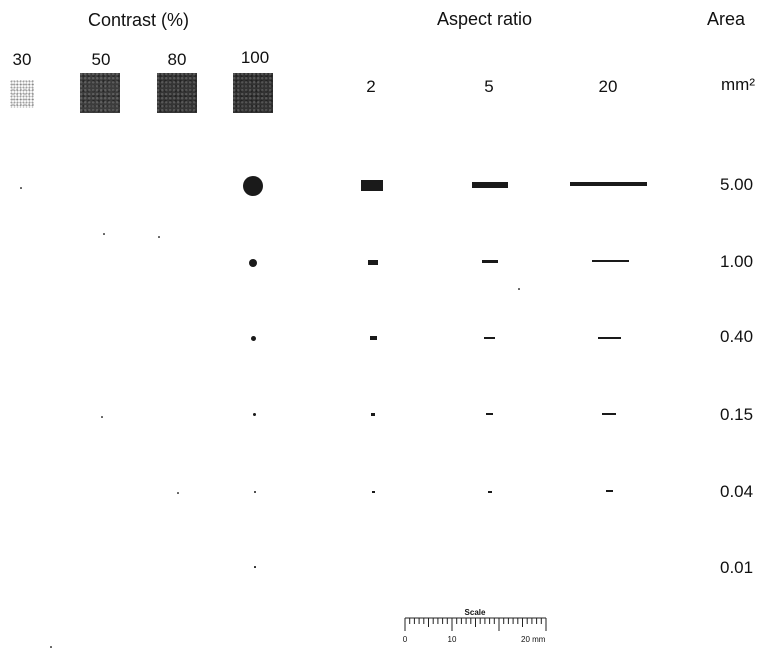 This screenshot has height=661, width=778. I want to click on contrast-label-100: 100, so click(255, 57).